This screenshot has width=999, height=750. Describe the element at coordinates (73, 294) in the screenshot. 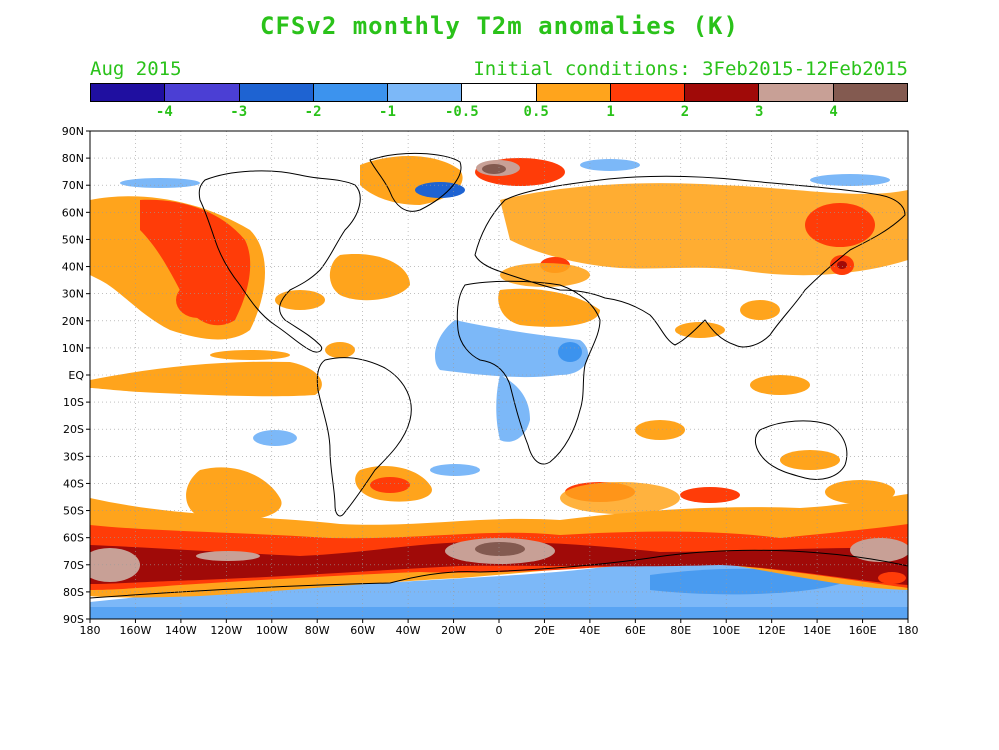

I see `lat-label: 30N` at that location.